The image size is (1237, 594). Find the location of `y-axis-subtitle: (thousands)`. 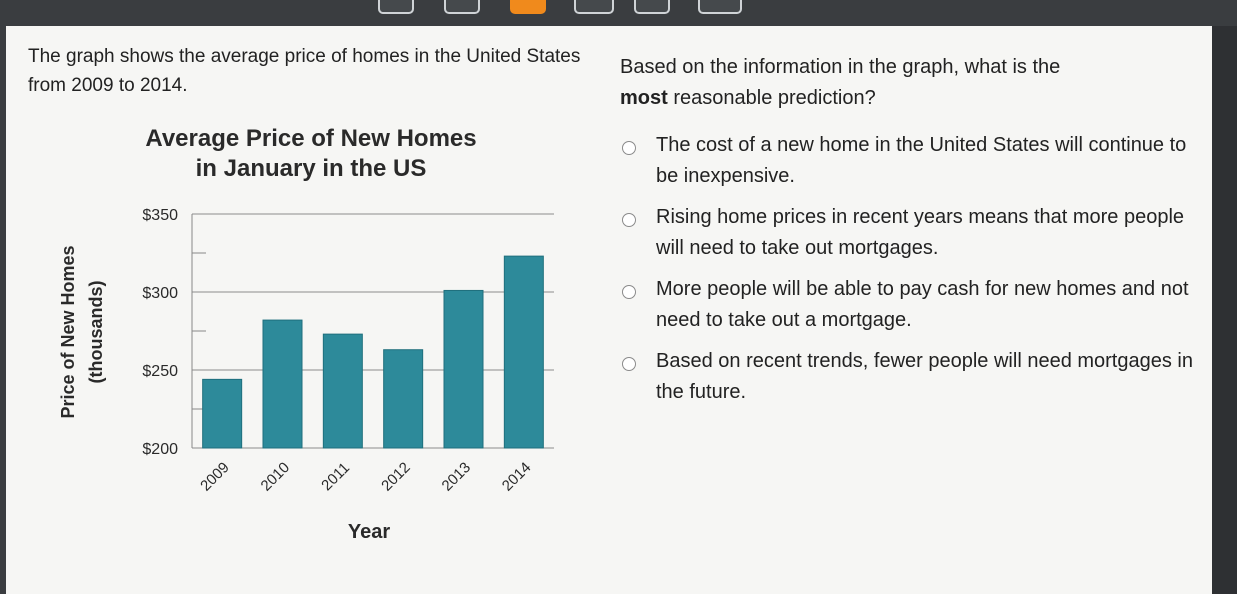

y-axis-subtitle: (thousands) is located at coordinates (96, 332).